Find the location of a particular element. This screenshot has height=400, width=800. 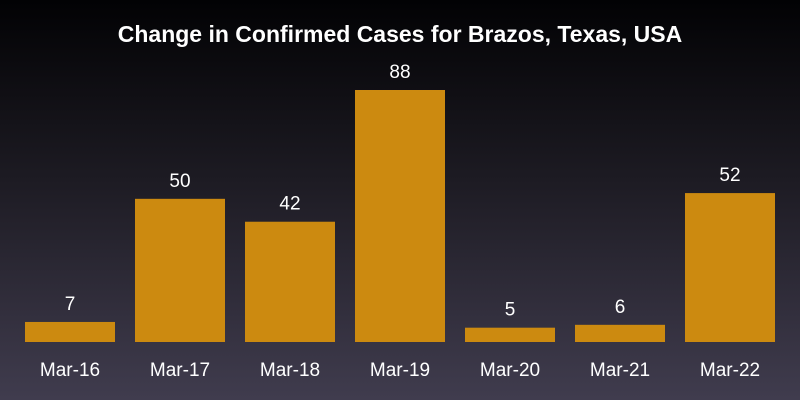

x-tick-label-mar-22: Mar-22 is located at coordinates (730, 370).